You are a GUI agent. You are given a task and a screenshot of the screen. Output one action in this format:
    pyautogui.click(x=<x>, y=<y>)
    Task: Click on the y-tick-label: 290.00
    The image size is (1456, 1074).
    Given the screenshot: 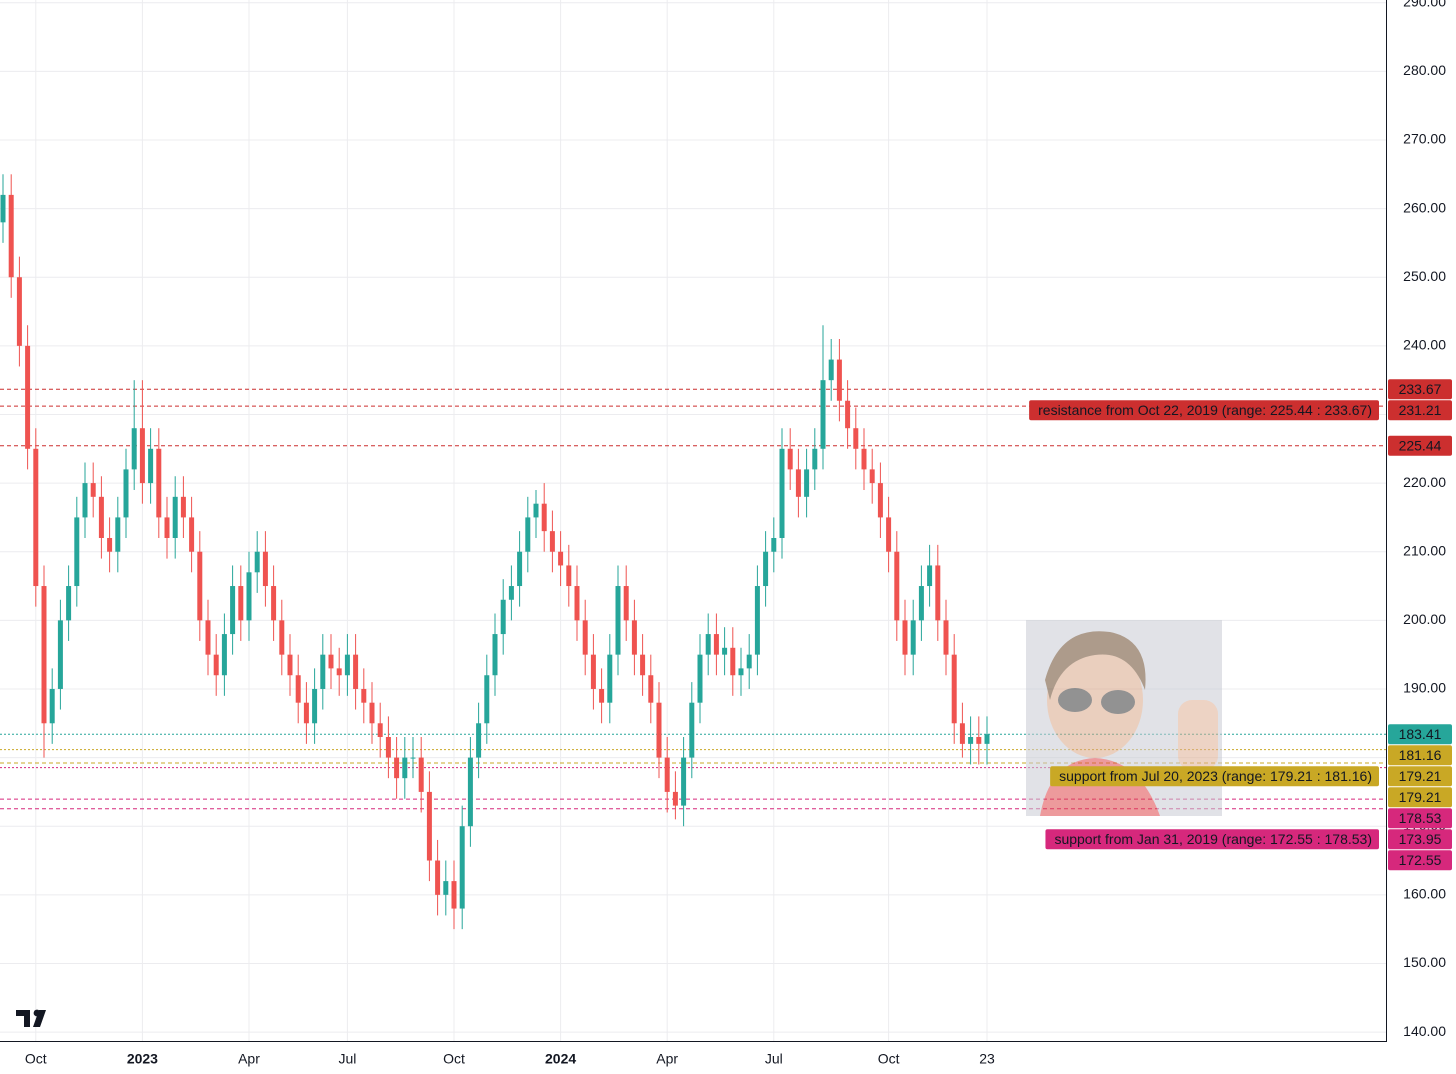 What is the action you would take?
    pyautogui.click(x=1424, y=4)
    